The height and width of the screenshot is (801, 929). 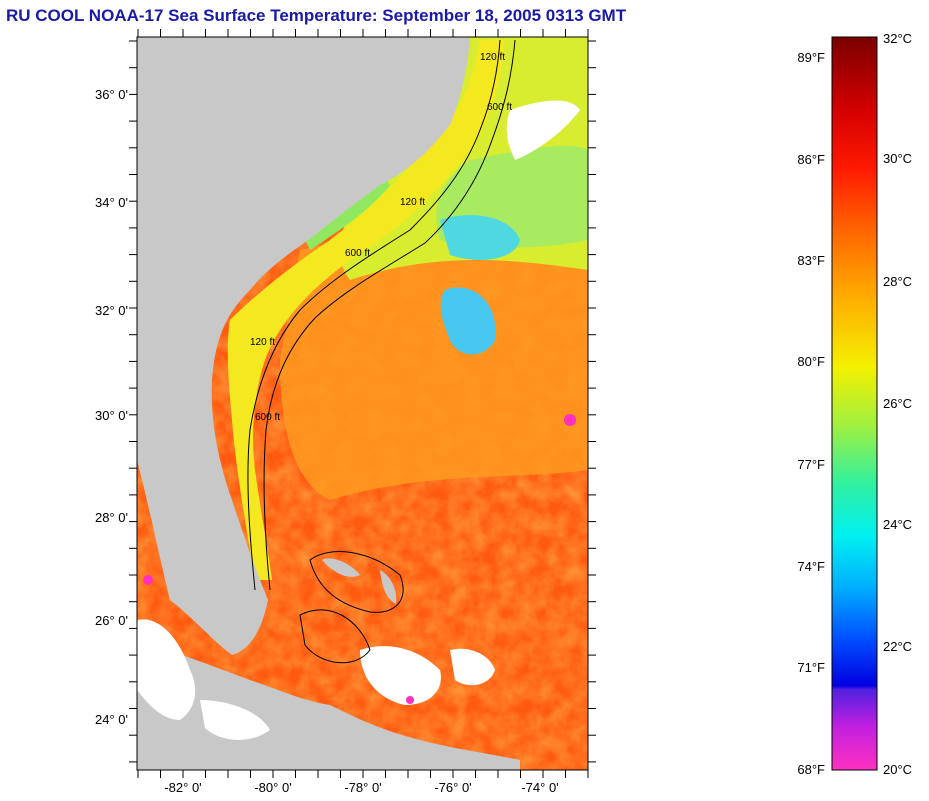 I want to click on lat-label: 28° 0', so click(x=111, y=517).